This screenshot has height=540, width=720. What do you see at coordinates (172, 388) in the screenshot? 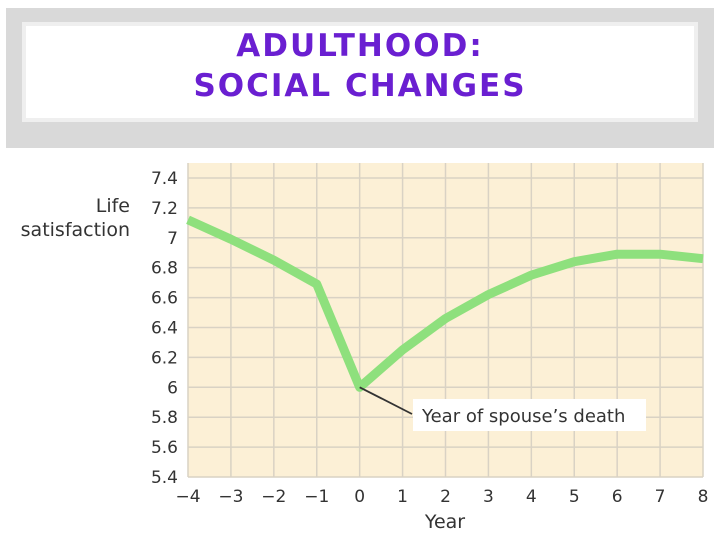
I see `y-tick-label: 6` at bounding box center [172, 388].